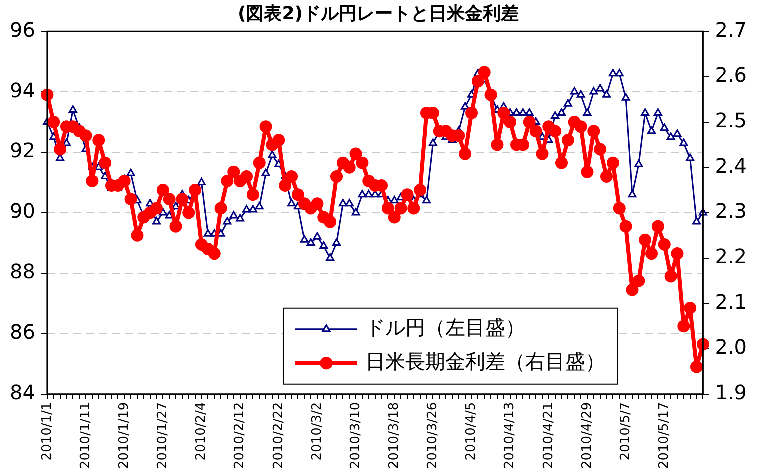  Describe the element at coordinates (23, 392) in the screenshot. I see `y-tick-label: 84` at that location.